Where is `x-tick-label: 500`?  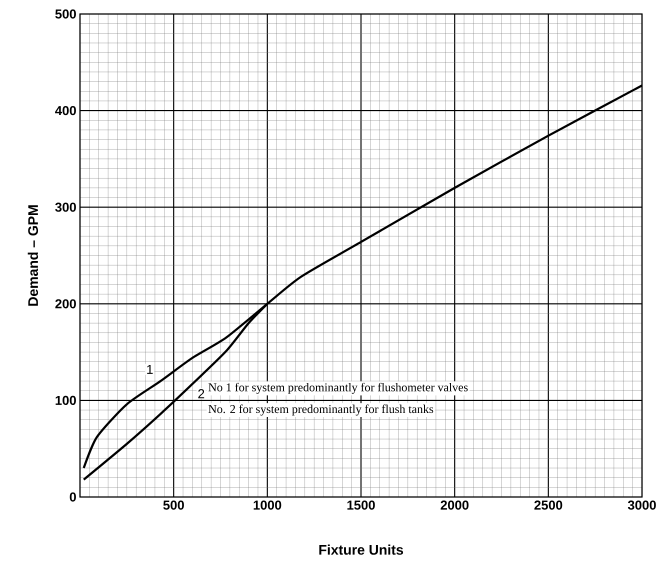
x-tick-label: 500 is located at coordinates (173, 505).